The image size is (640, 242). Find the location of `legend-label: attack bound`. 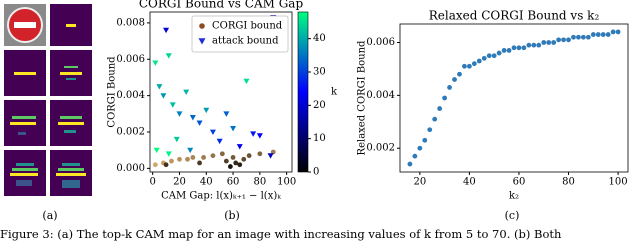

legend-label: attack bound is located at coordinates (245, 41).